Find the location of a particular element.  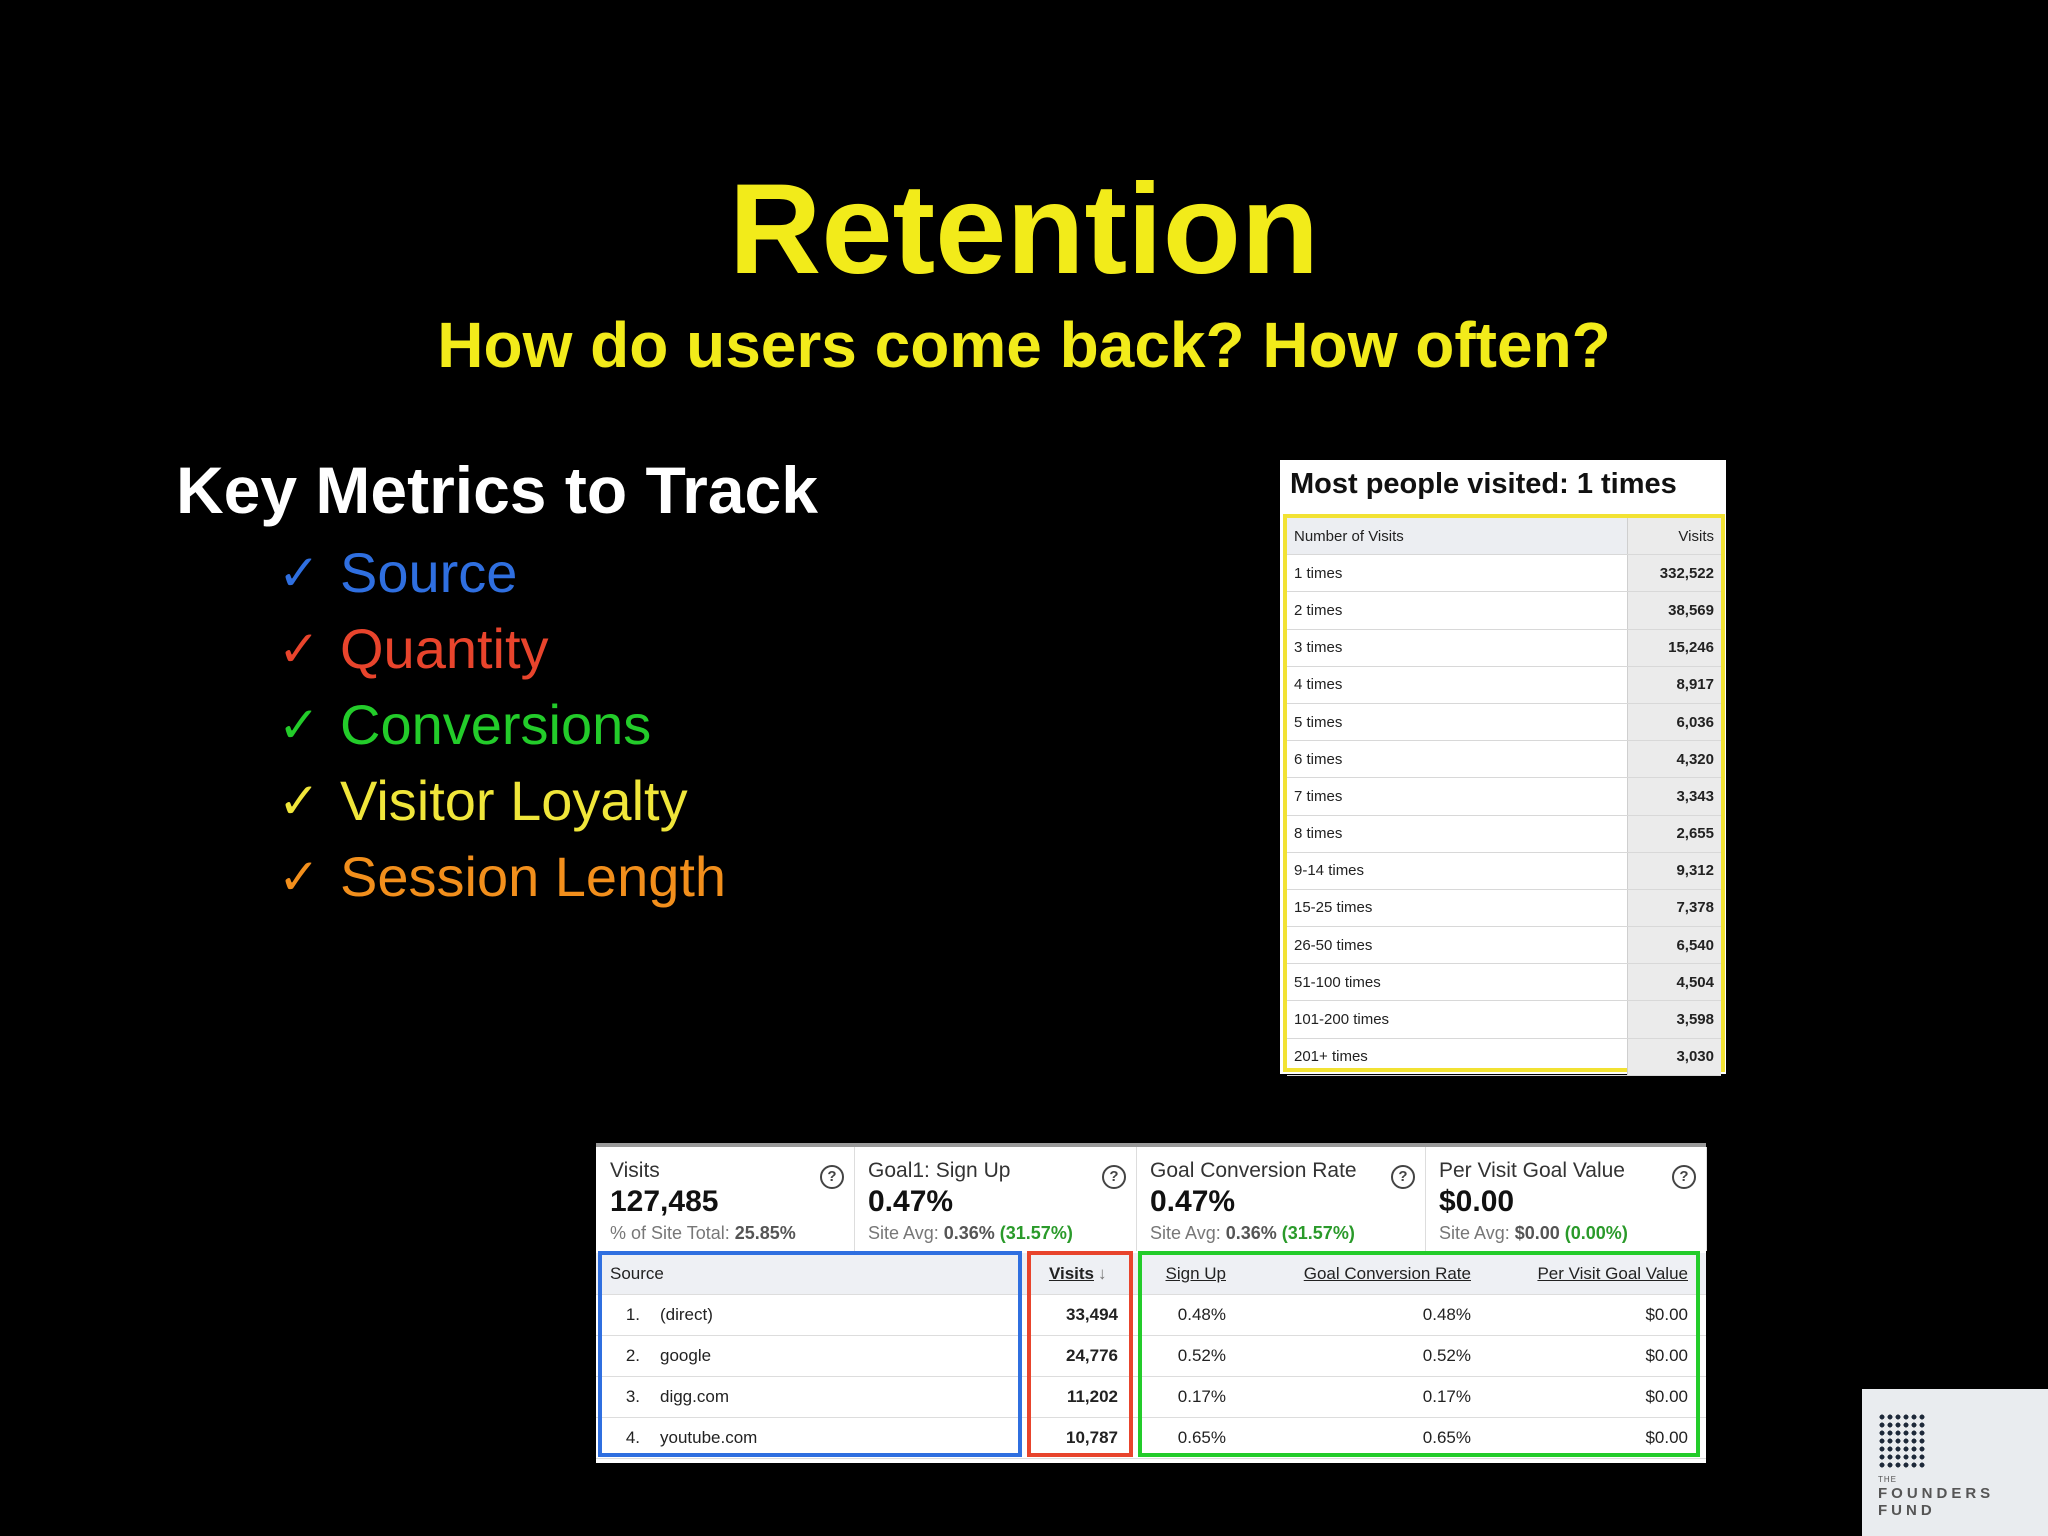

summary-label: Per Visit Goal Value is located at coordinates (1532, 1170).